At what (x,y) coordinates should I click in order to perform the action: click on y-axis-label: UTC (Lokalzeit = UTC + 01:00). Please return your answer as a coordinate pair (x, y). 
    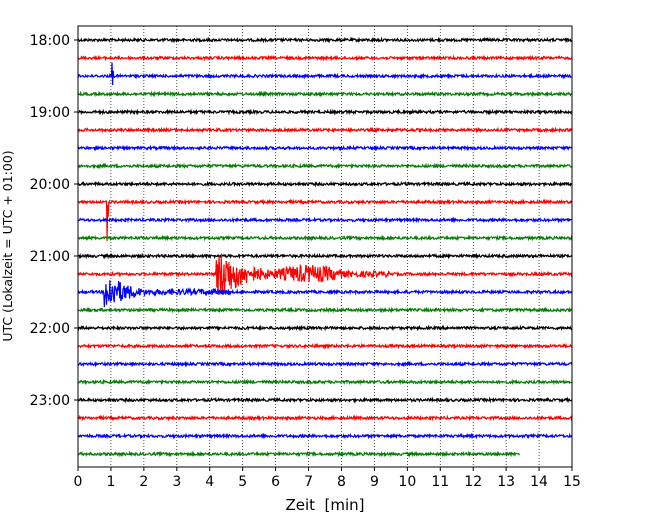
    Looking at the image, I should click on (7, 245).